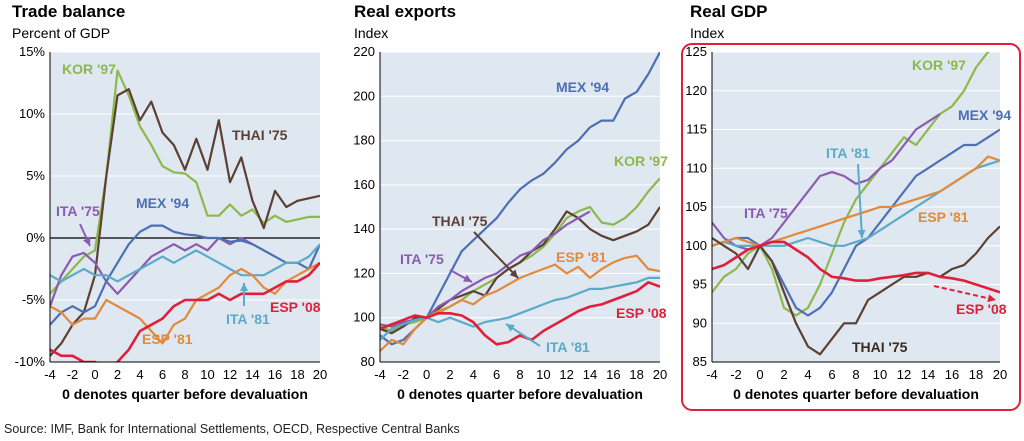  What do you see at coordinates (364, 228) in the screenshot?
I see `y-tick-label: 140` at bounding box center [364, 228].